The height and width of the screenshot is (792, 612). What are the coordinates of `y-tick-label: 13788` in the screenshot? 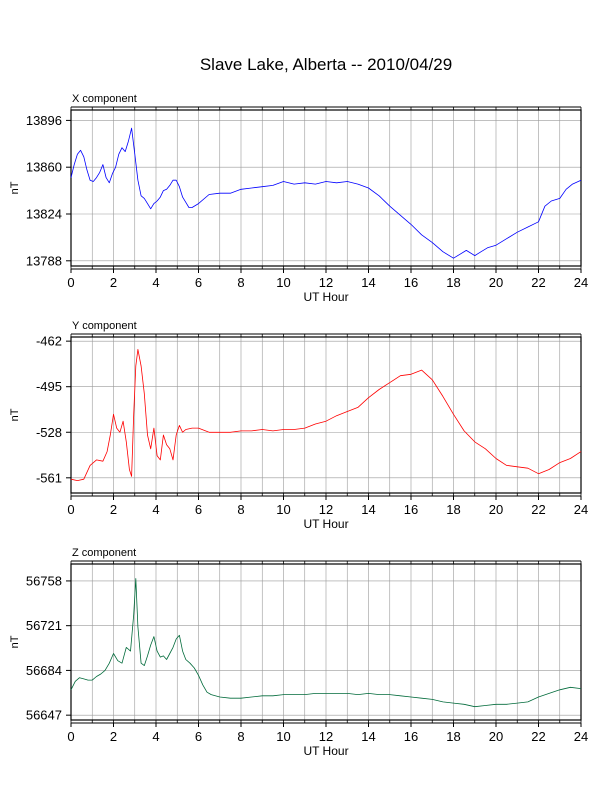 It's located at (44, 260).